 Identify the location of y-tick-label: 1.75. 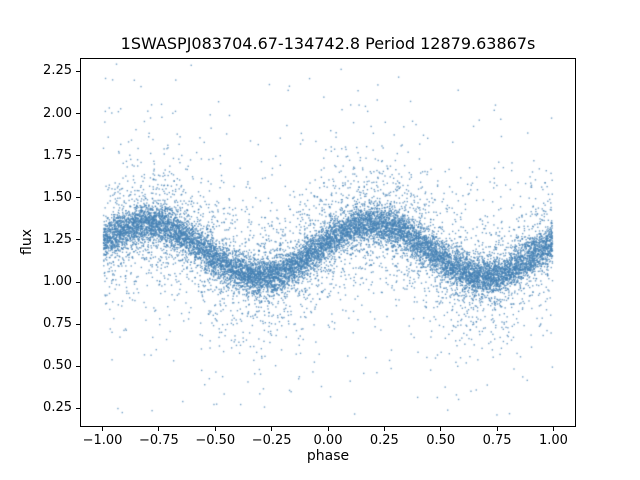
(57, 155).